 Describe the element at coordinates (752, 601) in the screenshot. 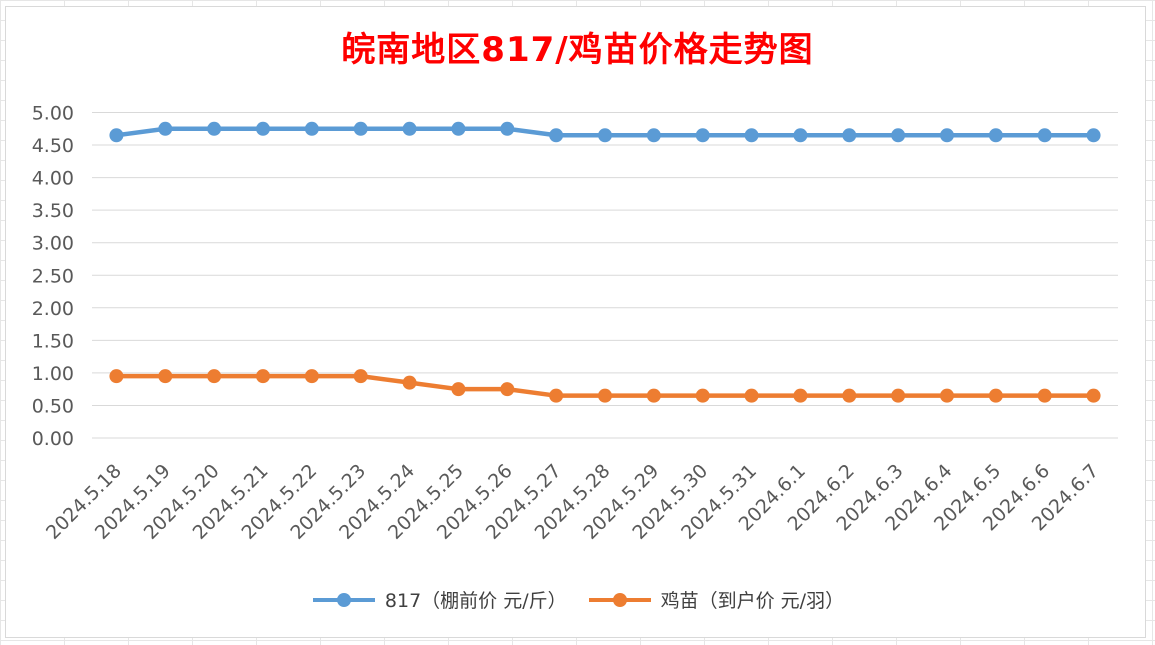

I see `legend-label-series-2: 鸡苗（到户价 元/羽）` at that location.